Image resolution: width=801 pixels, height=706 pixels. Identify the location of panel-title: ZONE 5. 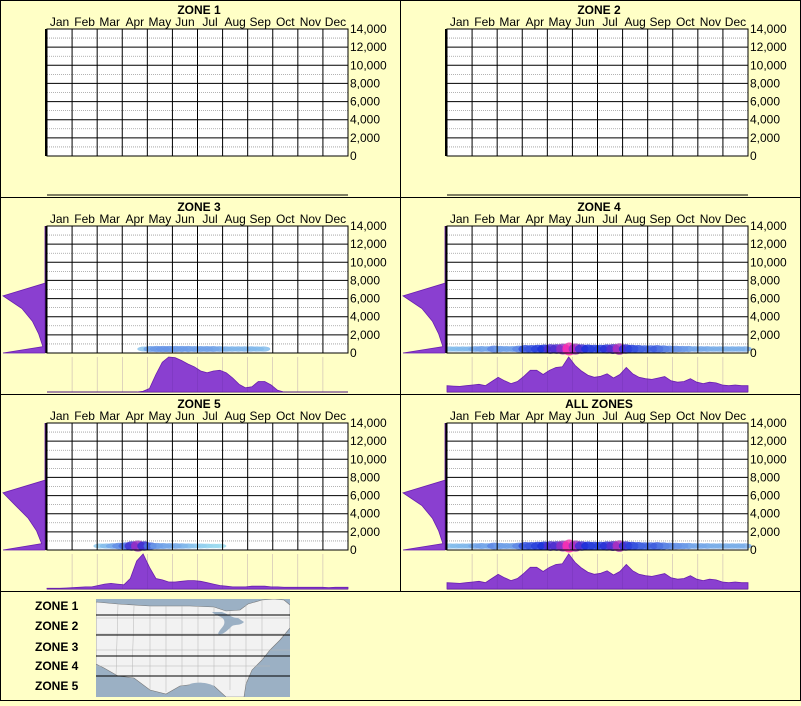
(199, 404).